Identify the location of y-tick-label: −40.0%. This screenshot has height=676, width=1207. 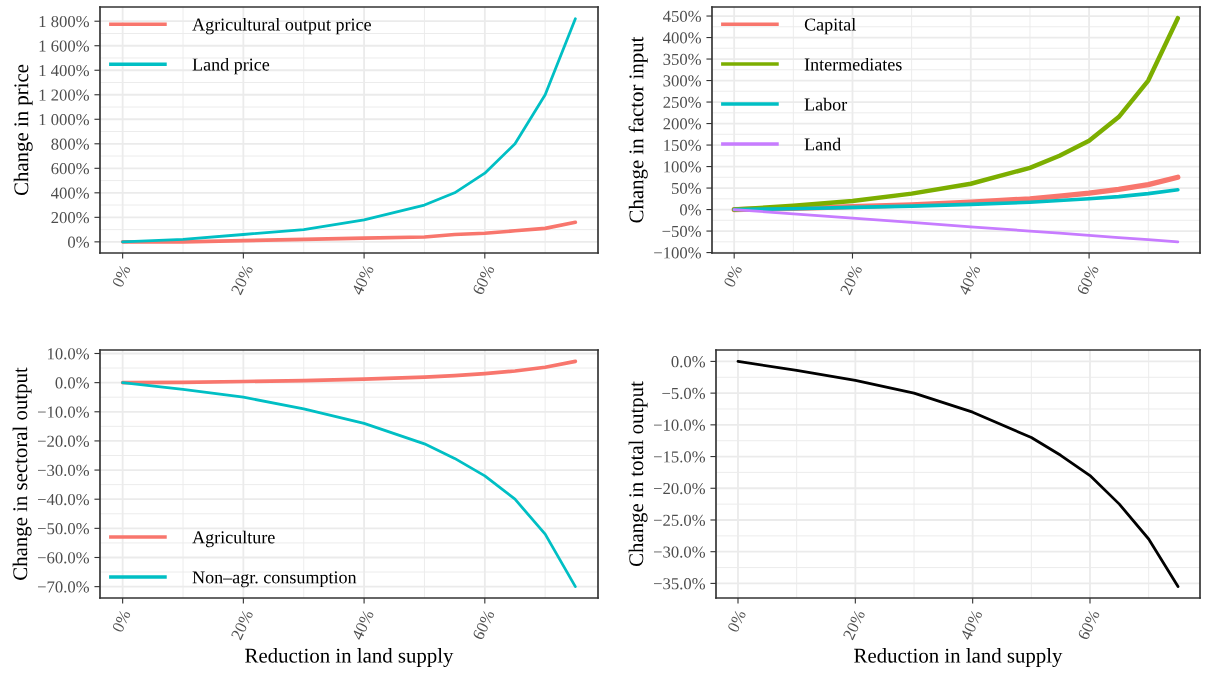
(63, 499).